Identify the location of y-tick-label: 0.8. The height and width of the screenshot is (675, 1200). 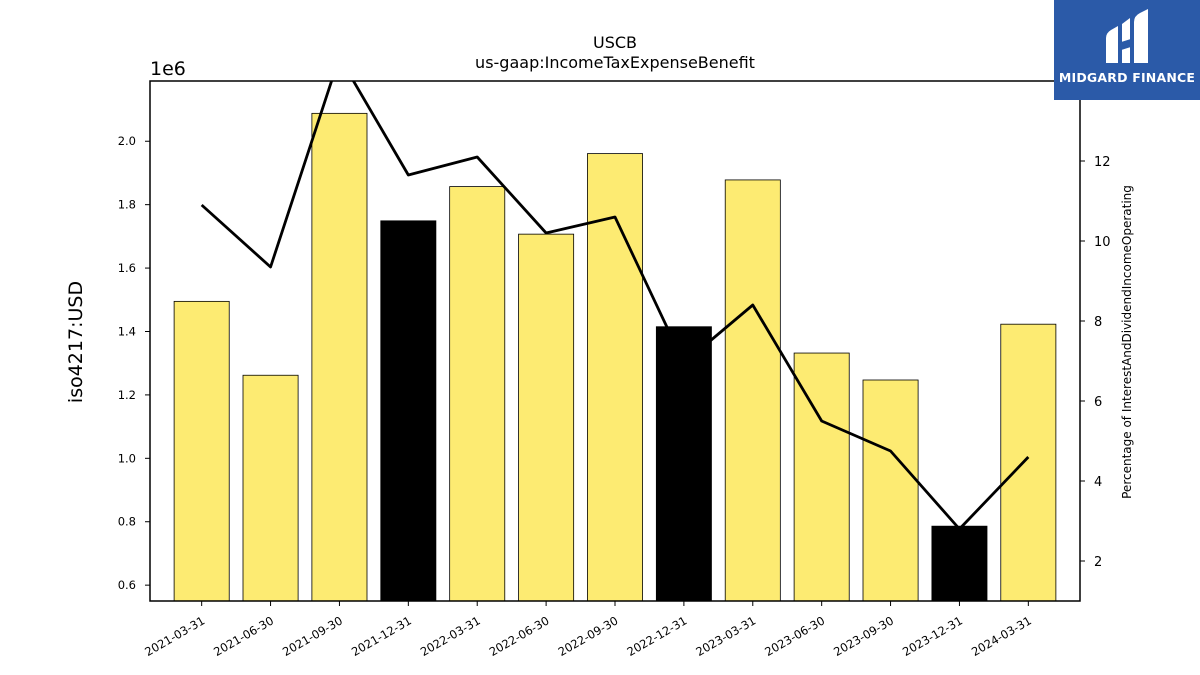
(127, 522).